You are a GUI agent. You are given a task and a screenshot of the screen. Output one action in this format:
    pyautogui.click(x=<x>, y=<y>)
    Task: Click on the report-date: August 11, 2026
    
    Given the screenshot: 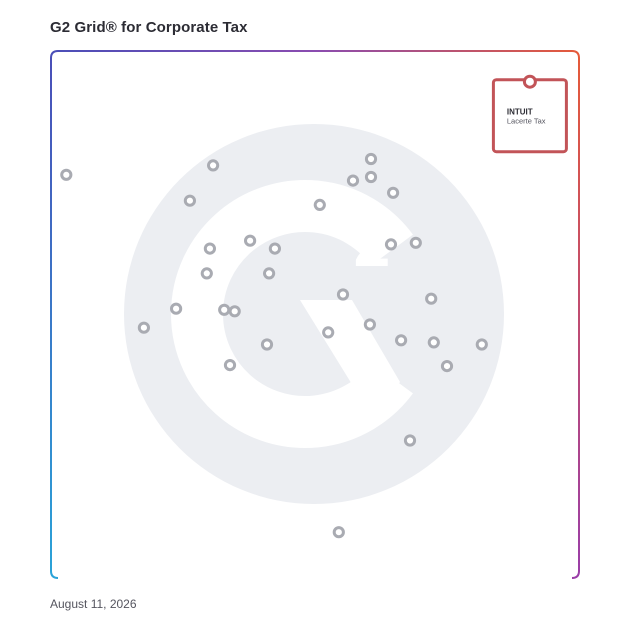 What is the action you would take?
    pyautogui.click(x=93, y=604)
    